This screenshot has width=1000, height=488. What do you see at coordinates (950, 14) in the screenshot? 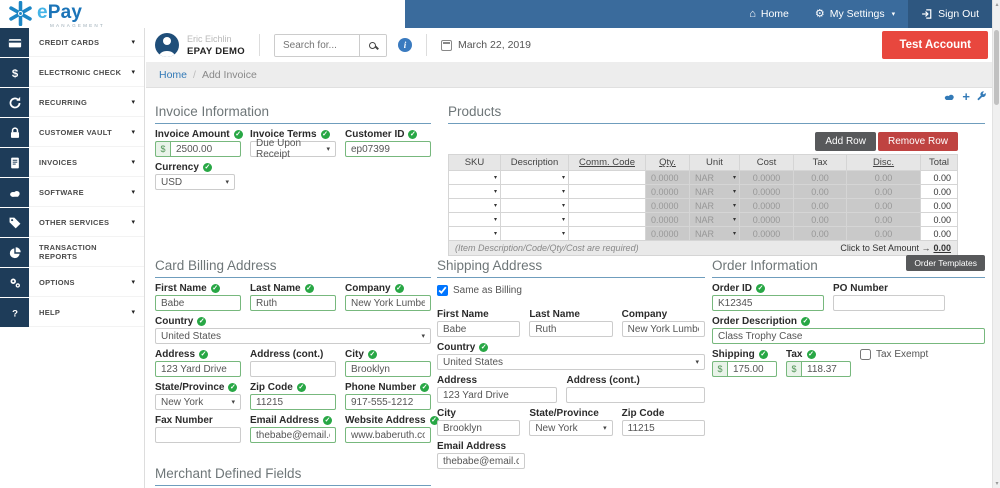
I see `nav-sign-out: Sign Out` at bounding box center [950, 14].